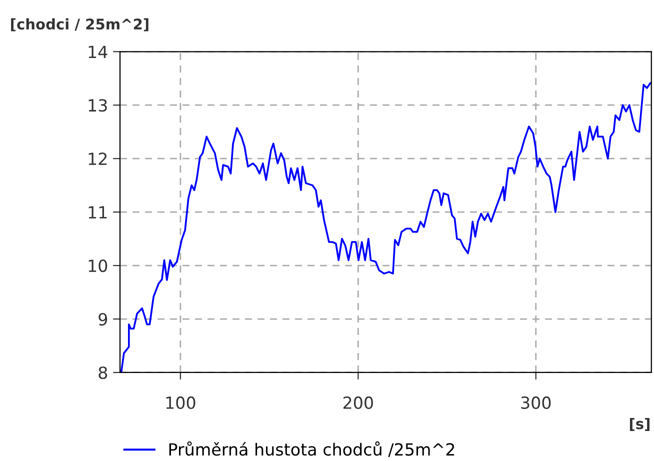  I want to click on y-tick-label: 12, so click(97, 158).